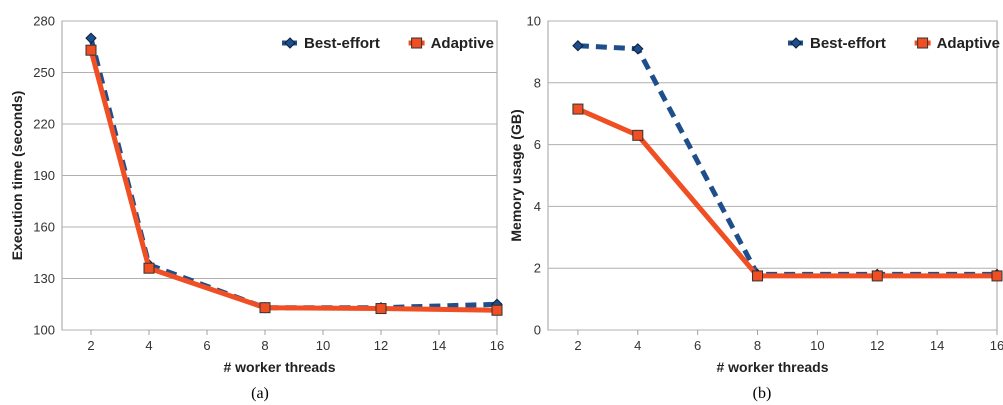 The image size is (1003, 405). What do you see at coordinates (697, 345) in the screenshot?
I see `chart-2-x-tick-label: 6` at bounding box center [697, 345].